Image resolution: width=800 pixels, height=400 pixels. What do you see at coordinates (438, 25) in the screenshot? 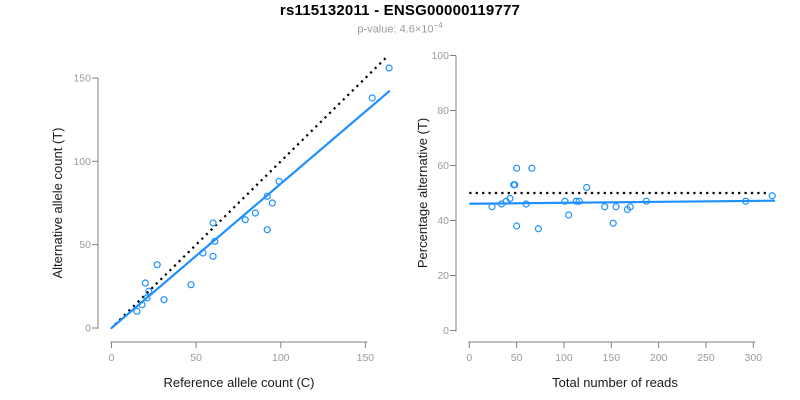
I see `pvalue-exponent: −4` at bounding box center [438, 25].